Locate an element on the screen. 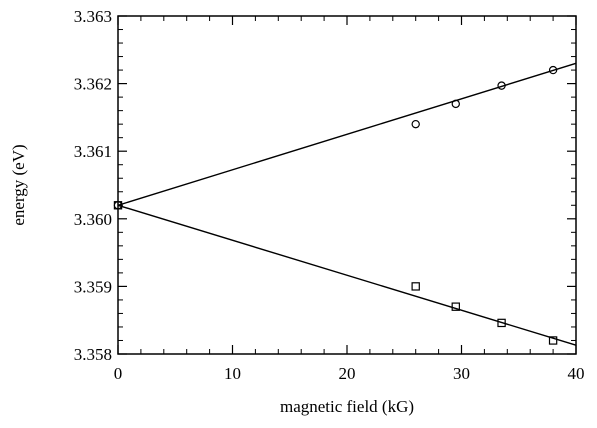  x-tick-label: 40 is located at coordinates (576, 373).